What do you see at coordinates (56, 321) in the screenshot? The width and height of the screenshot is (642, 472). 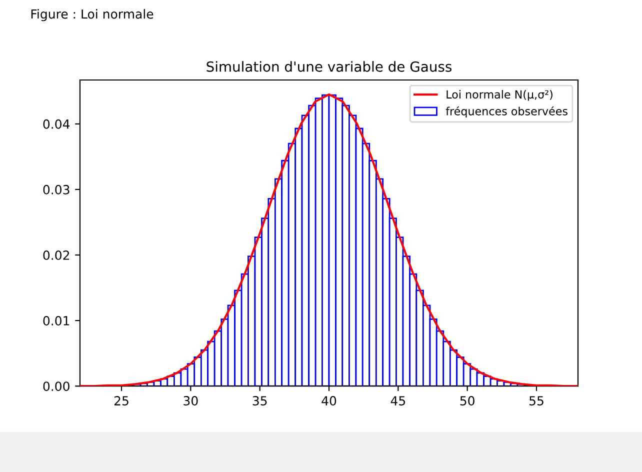 I see `y-tick-label: 0.01` at bounding box center [56, 321].